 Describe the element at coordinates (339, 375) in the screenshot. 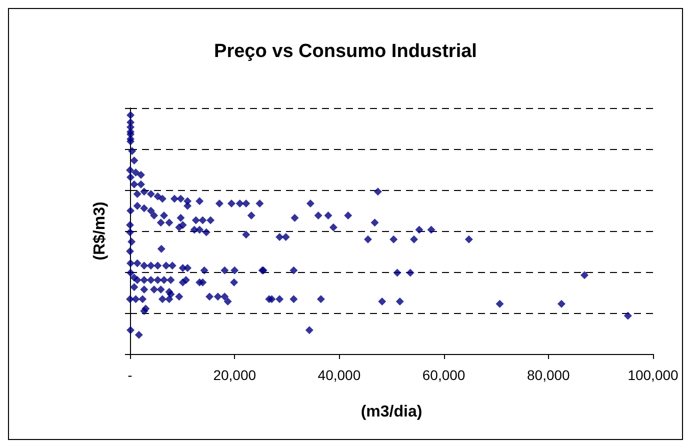

I see `x-tick-label: 40,000` at that location.